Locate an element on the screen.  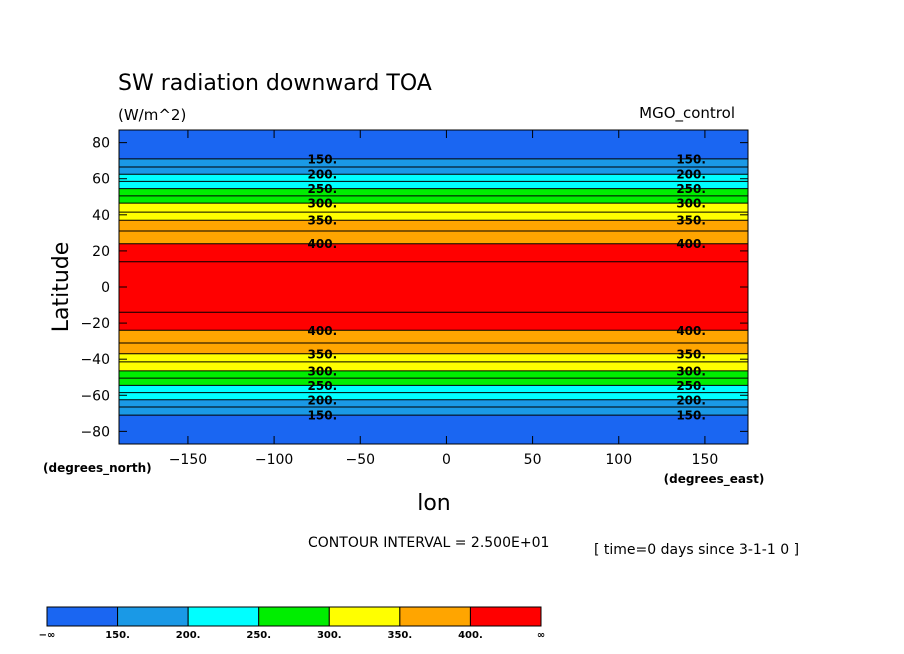
y-tick-label: 60 is located at coordinates (101, 180).